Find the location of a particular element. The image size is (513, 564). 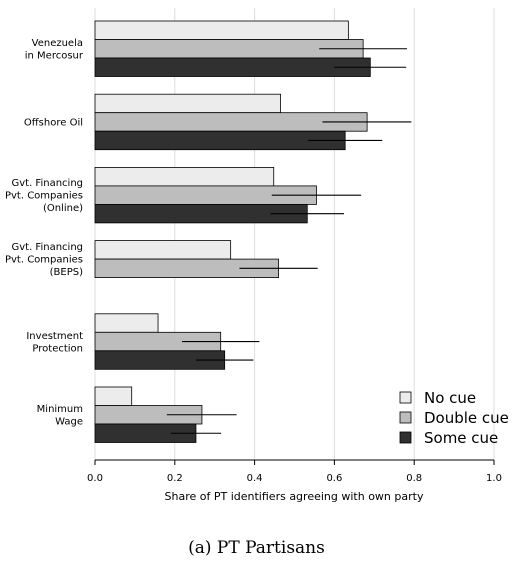

category-label-5: Minimum Wage is located at coordinates (60, 416).